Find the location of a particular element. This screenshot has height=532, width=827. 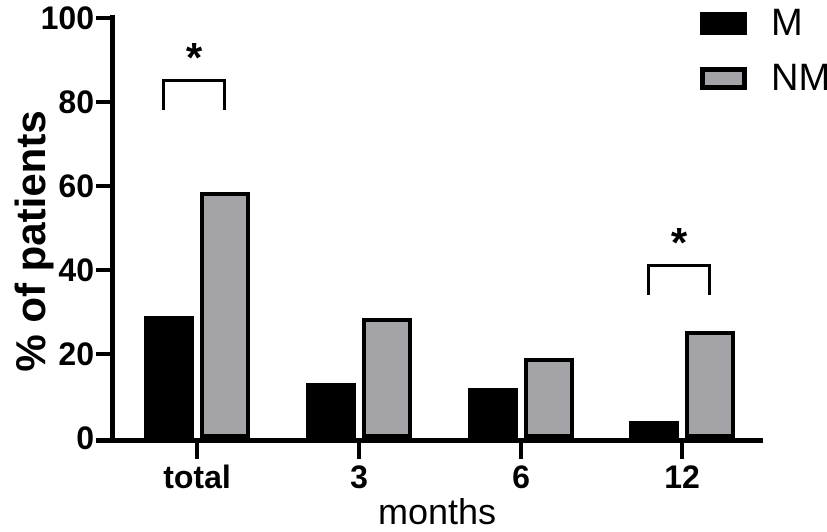

x-category-label: 3 is located at coordinates (359, 477).